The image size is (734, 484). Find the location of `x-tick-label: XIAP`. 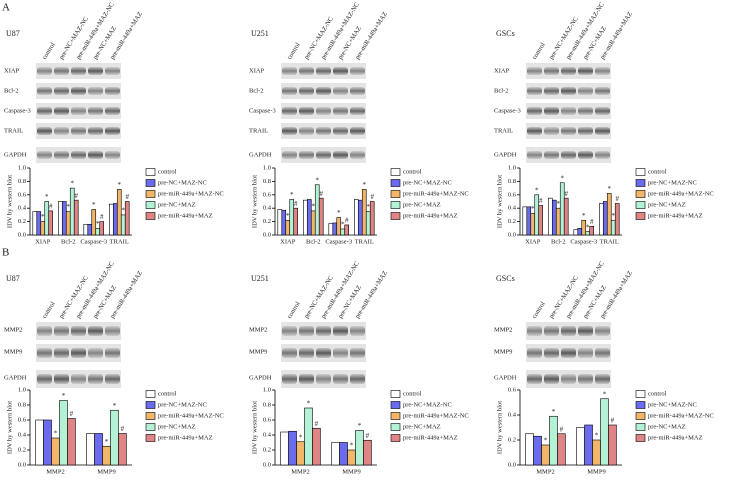

x-tick-label: XIAP is located at coordinates (533, 241).